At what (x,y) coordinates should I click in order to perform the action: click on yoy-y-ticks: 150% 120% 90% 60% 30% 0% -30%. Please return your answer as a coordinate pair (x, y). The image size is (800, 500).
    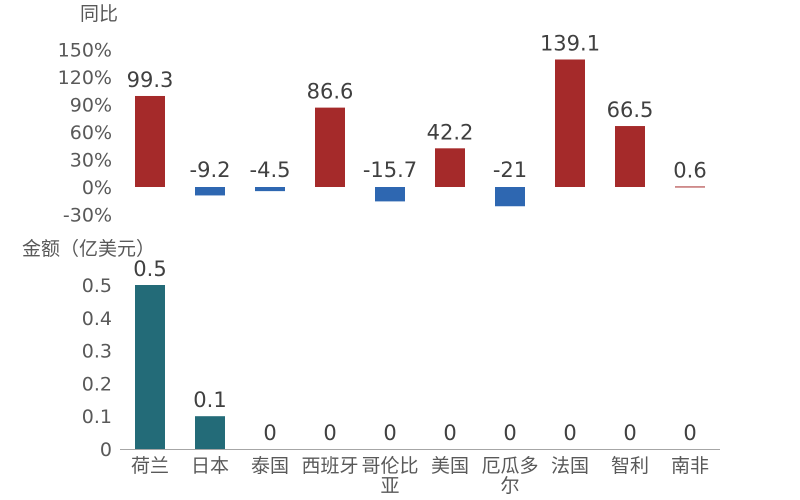
    Looking at the image, I should click on (85, 133).